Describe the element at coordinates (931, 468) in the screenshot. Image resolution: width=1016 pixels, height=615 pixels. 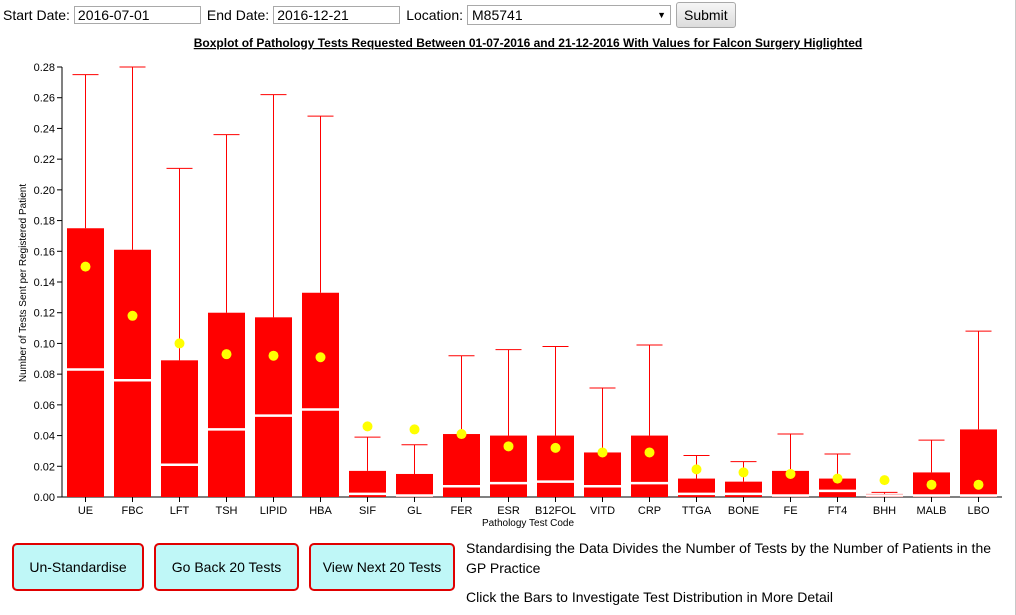
I see `box-malb` at that location.